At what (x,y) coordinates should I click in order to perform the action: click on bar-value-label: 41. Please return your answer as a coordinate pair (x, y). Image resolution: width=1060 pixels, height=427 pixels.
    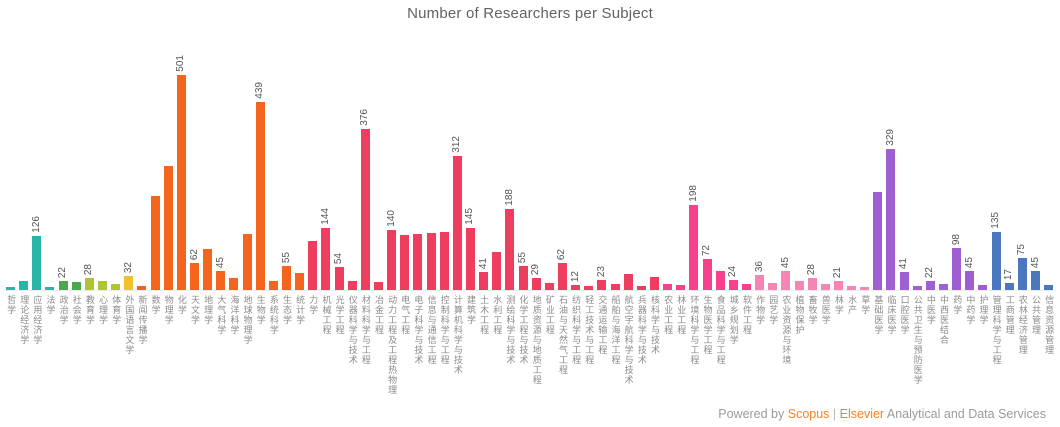
    Looking at the image, I should click on (904, 263).